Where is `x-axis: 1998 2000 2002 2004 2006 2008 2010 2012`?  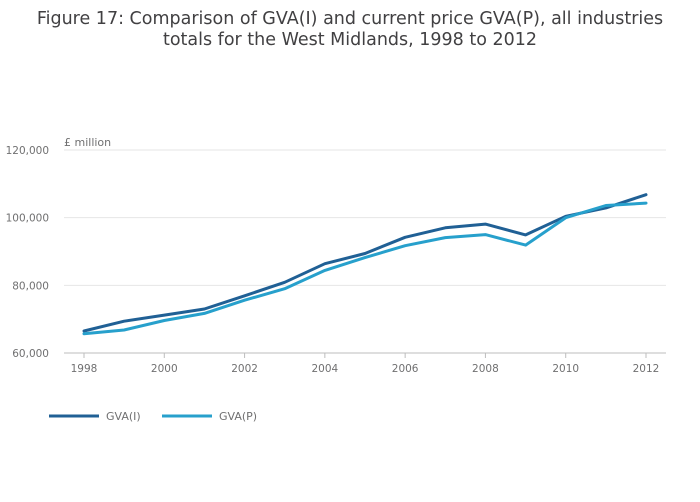
x-axis: 1998 2000 2002 2004 2006 2008 2010 2012 is located at coordinates (365, 363).